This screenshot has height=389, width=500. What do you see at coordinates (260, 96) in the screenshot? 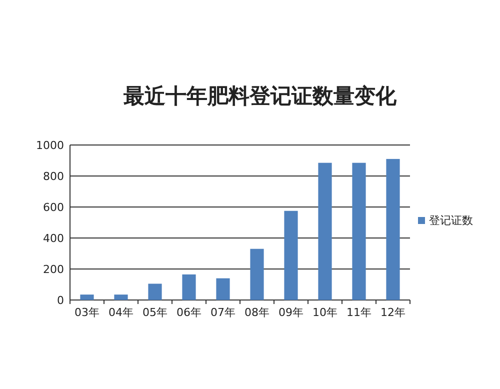
I see `chart-title: 最近十年肥料登记证数量变化` at bounding box center [260, 96].